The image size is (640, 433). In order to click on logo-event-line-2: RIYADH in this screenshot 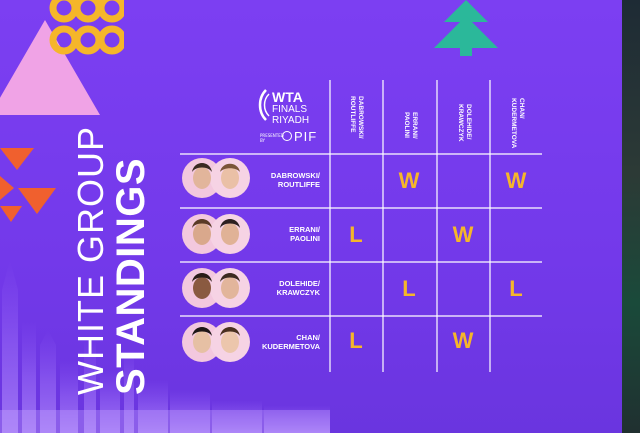, I will do `click(291, 120)`.